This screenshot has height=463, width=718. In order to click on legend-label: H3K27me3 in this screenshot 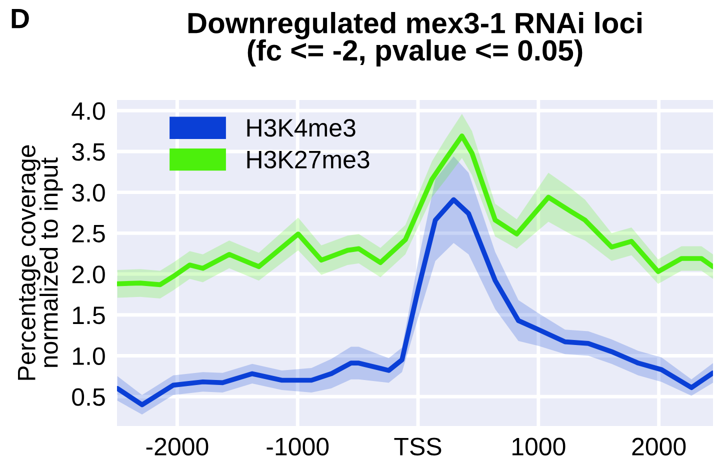, I will do `click(308, 159)`.